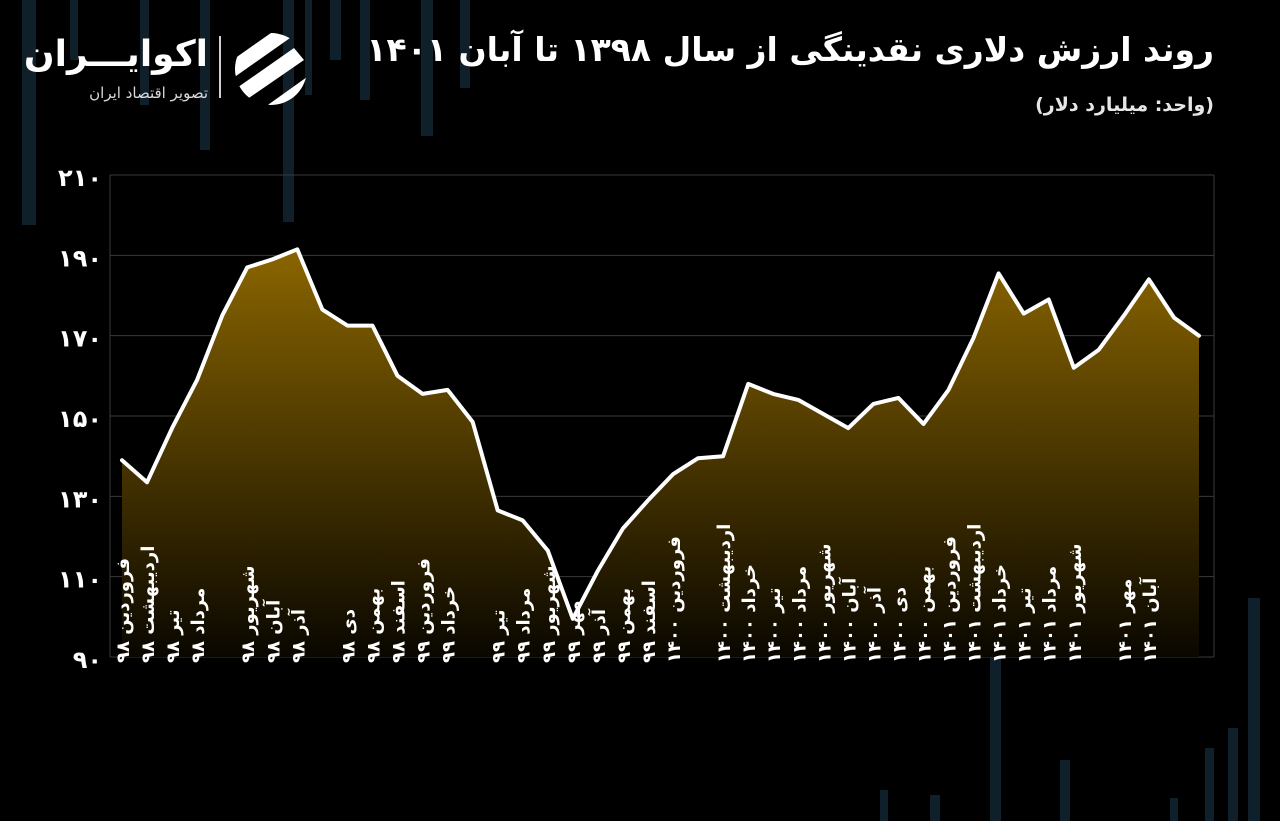 This screenshot has height=821, width=1280. Describe the element at coordinates (598, 635) in the screenshot. I see `x-tick-label: آذر ۹۹` at that location.